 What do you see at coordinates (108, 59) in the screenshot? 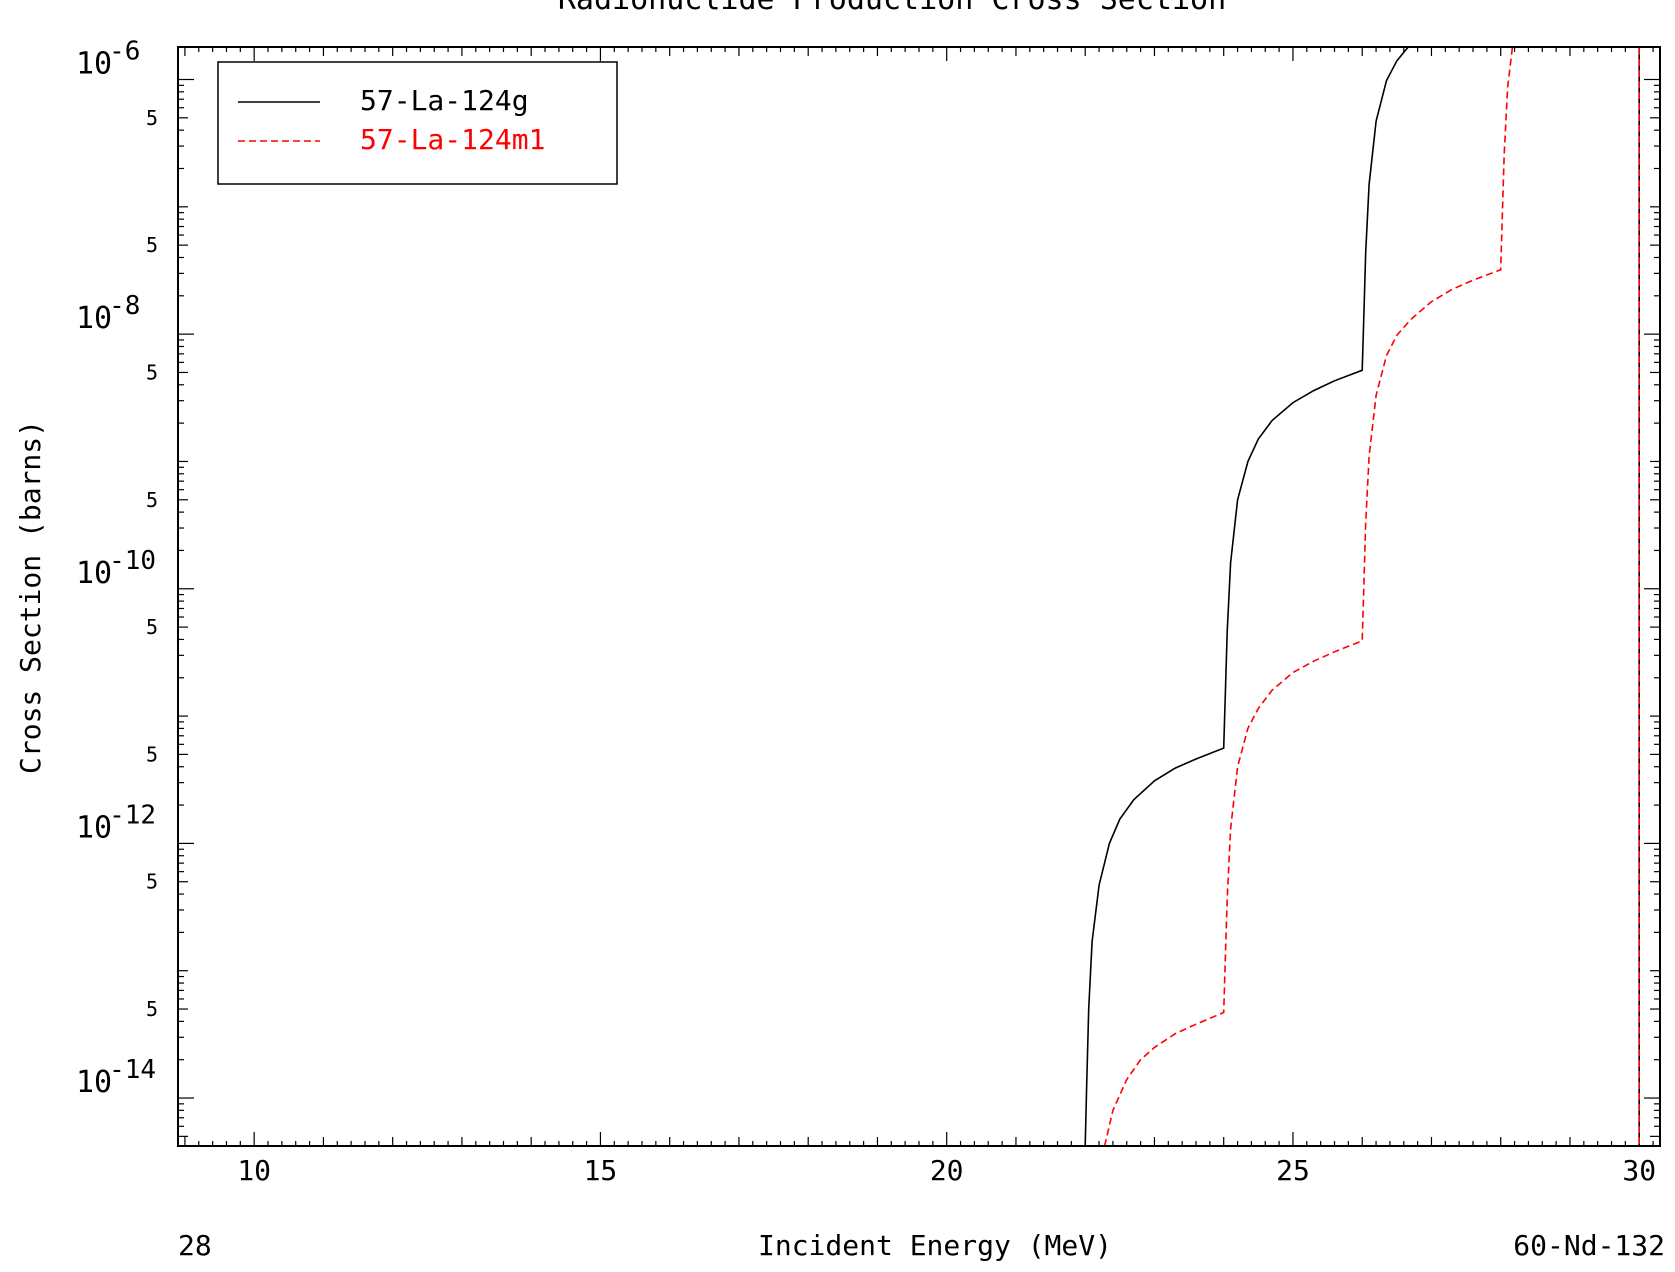
I see `y-decade-label: 10-6` at bounding box center [108, 59].